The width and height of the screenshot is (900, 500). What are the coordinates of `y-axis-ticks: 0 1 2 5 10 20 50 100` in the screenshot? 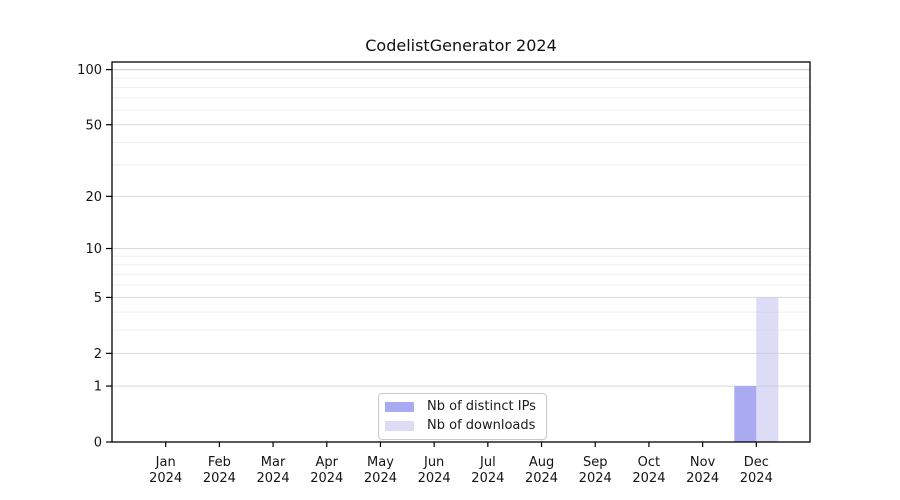 It's located at (94, 257).